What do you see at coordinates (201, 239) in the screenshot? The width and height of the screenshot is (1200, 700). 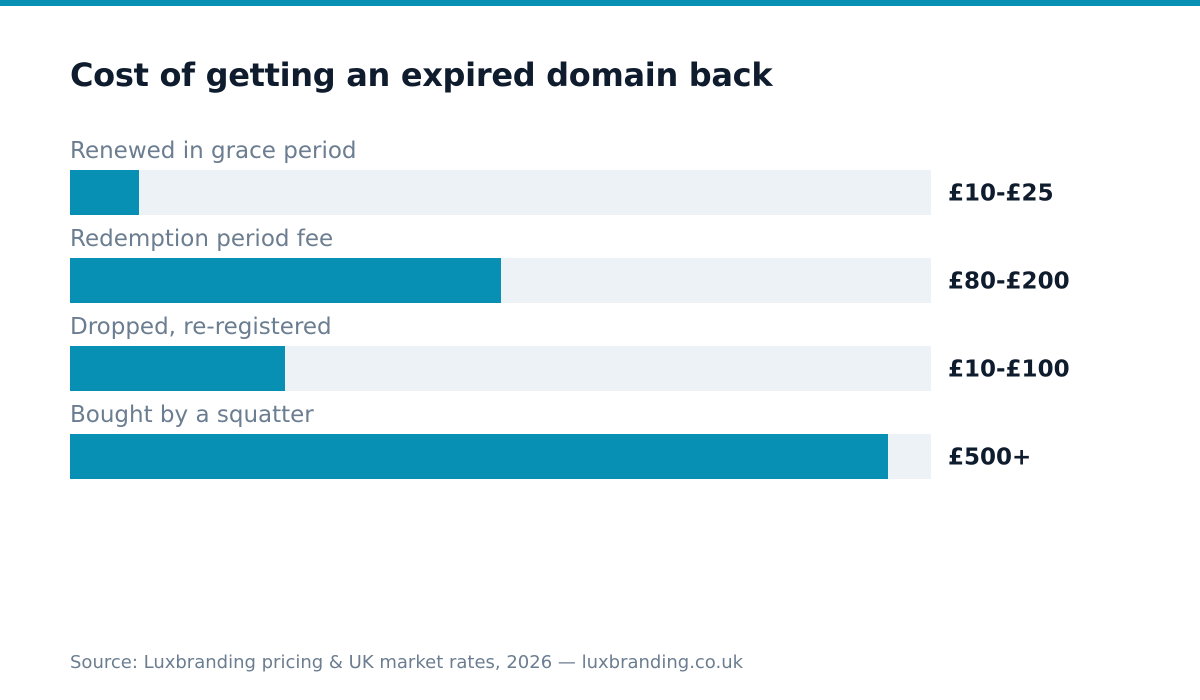 I see `category-label: Redemption period fee` at bounding box center [201, 239].